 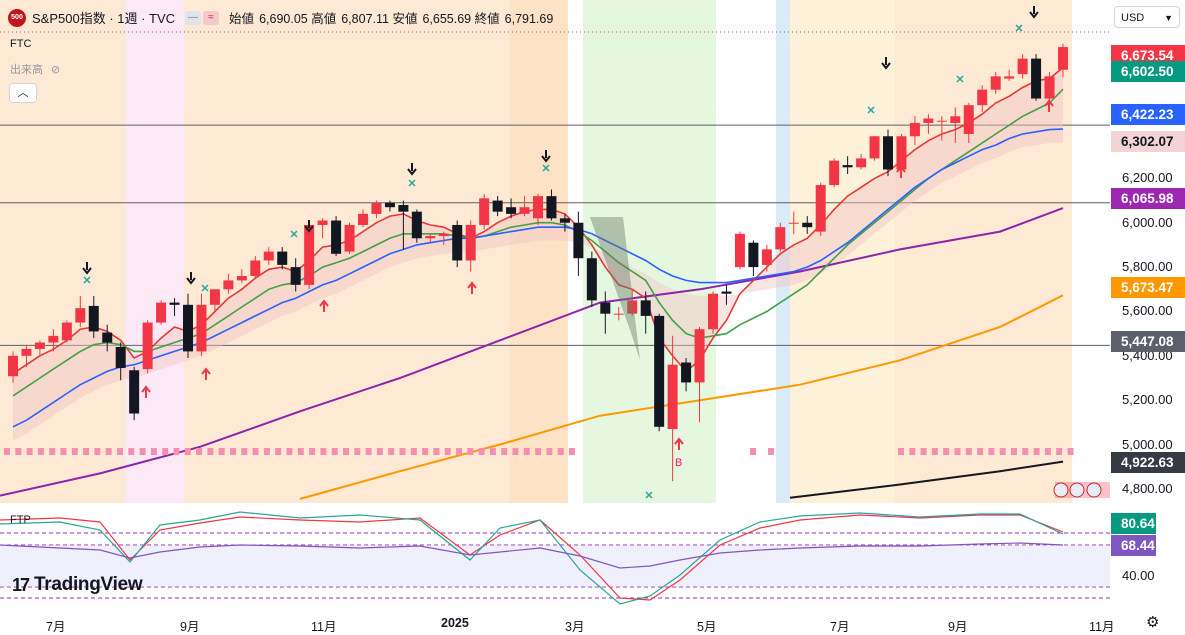 I want to click on symbol-title: S&P500指数 · 1週 · TVC, so click(x=104, y=18).